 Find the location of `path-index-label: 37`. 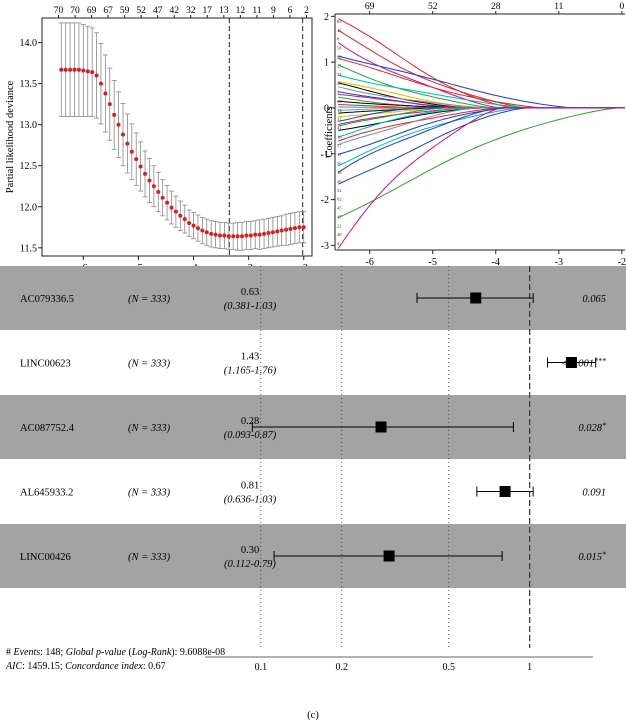

path-index-label: 37 is located at coordinates (339, 119).